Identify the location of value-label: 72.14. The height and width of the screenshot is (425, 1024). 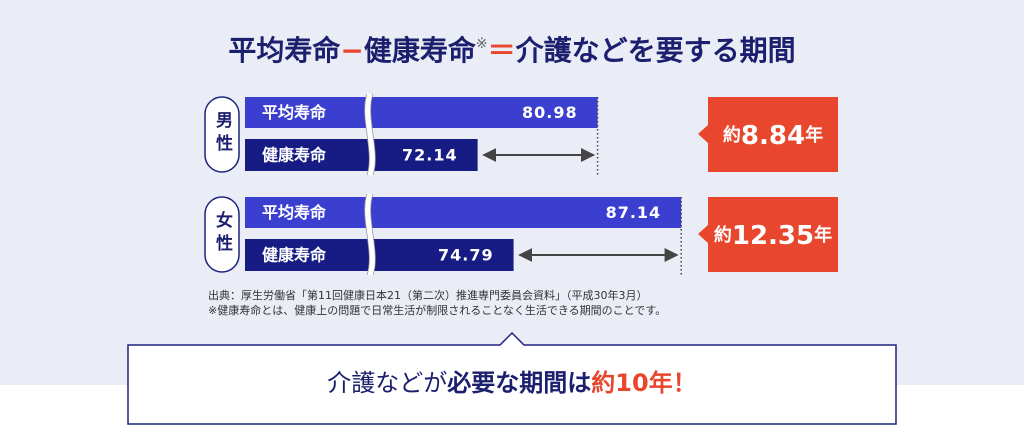
(430, 155).